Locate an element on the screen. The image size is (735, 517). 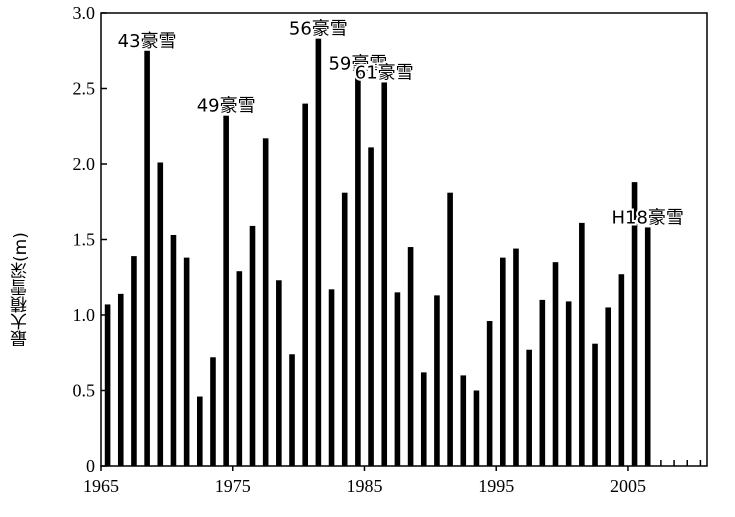
x-tick-label: 1975 is located at coordinates (233, 486).